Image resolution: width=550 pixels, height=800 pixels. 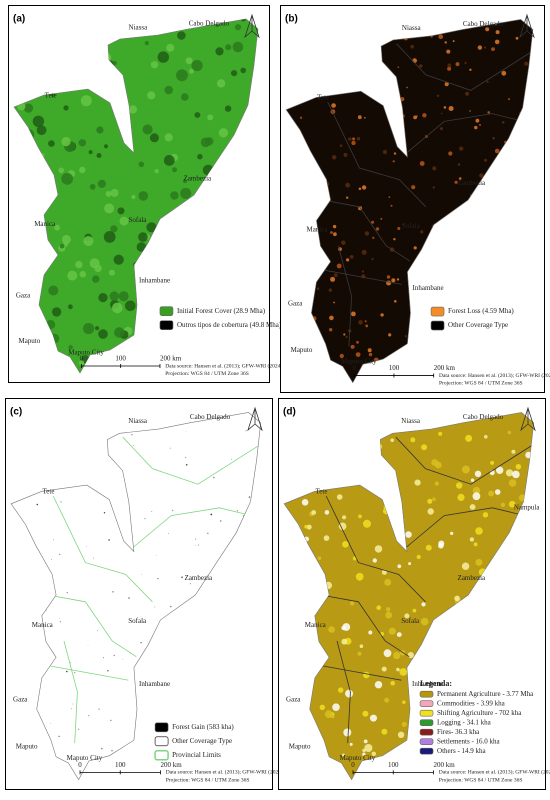 What do you see at coordinates (468, 741) in the screenshot?
I see `legend-label: Settlements - 16.0 kha` at bounding box center [468, 741].